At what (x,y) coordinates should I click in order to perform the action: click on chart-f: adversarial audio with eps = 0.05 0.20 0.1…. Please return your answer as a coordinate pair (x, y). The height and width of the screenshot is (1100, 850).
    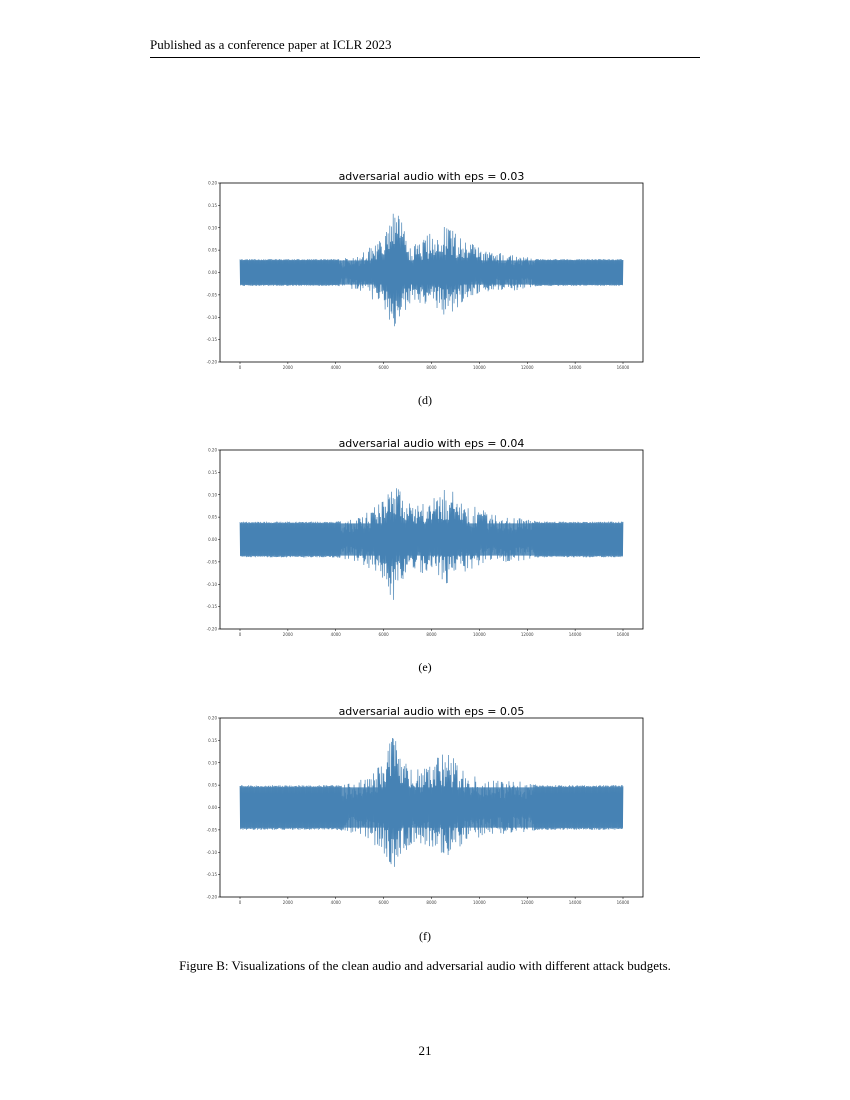
    Looking at the image, I should click on (425, 805).